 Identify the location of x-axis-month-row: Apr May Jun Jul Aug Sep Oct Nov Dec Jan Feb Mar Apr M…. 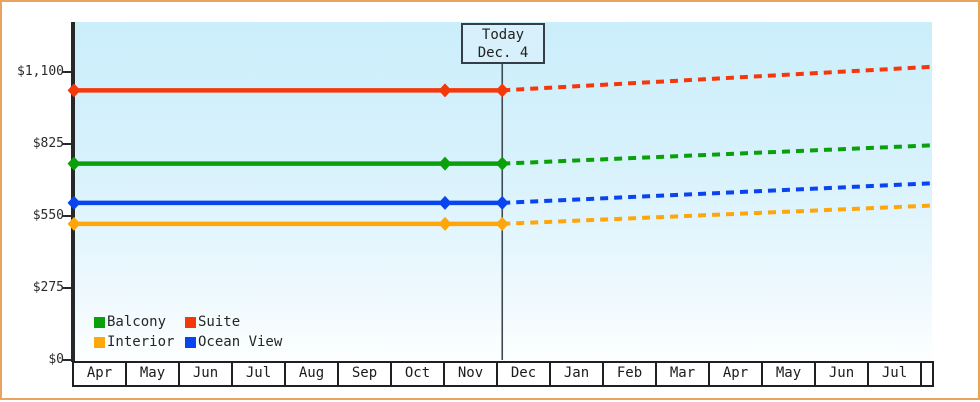
(503, 374).